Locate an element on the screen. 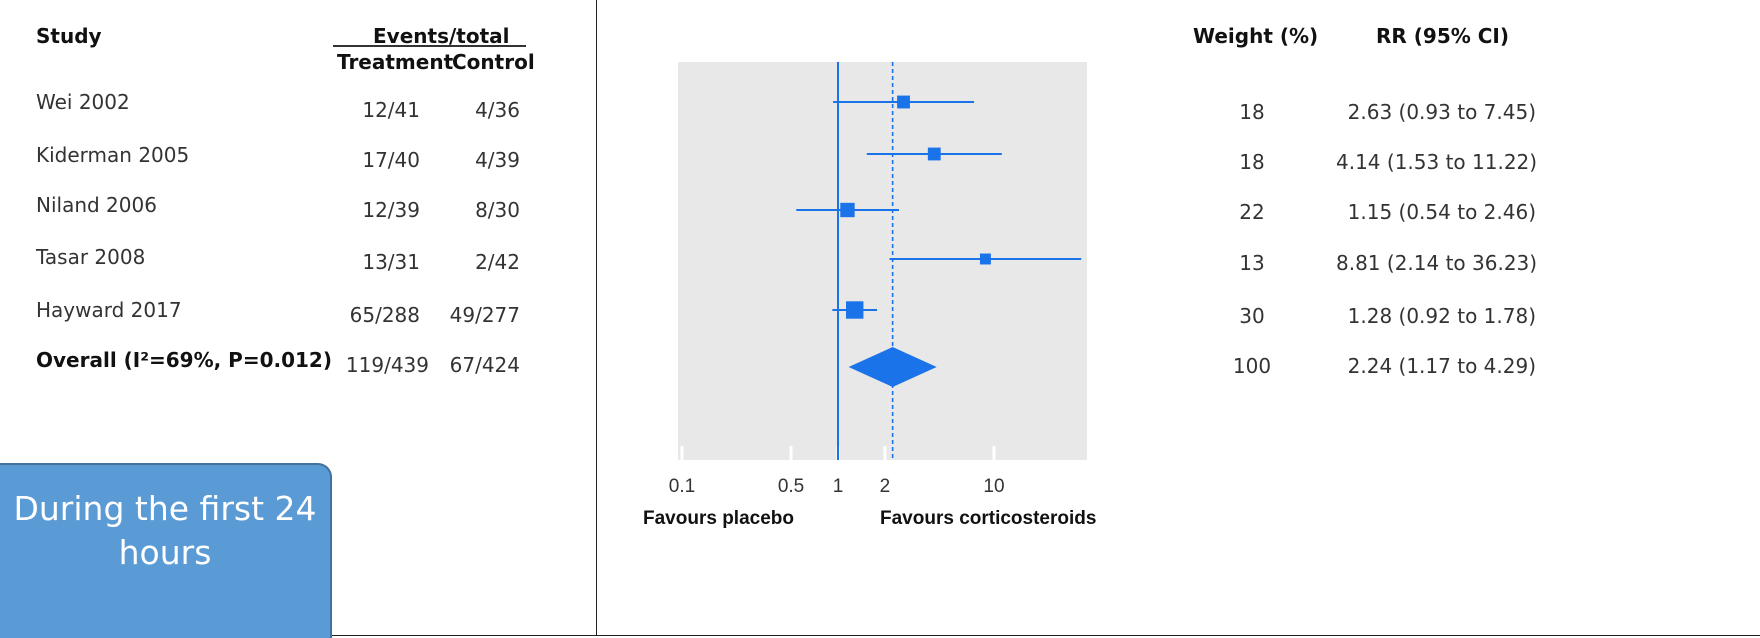 Image resolution: width=1760 pixels, height=638 pixels. study-name: Wei 2002 is located at coordinates (83, 102).